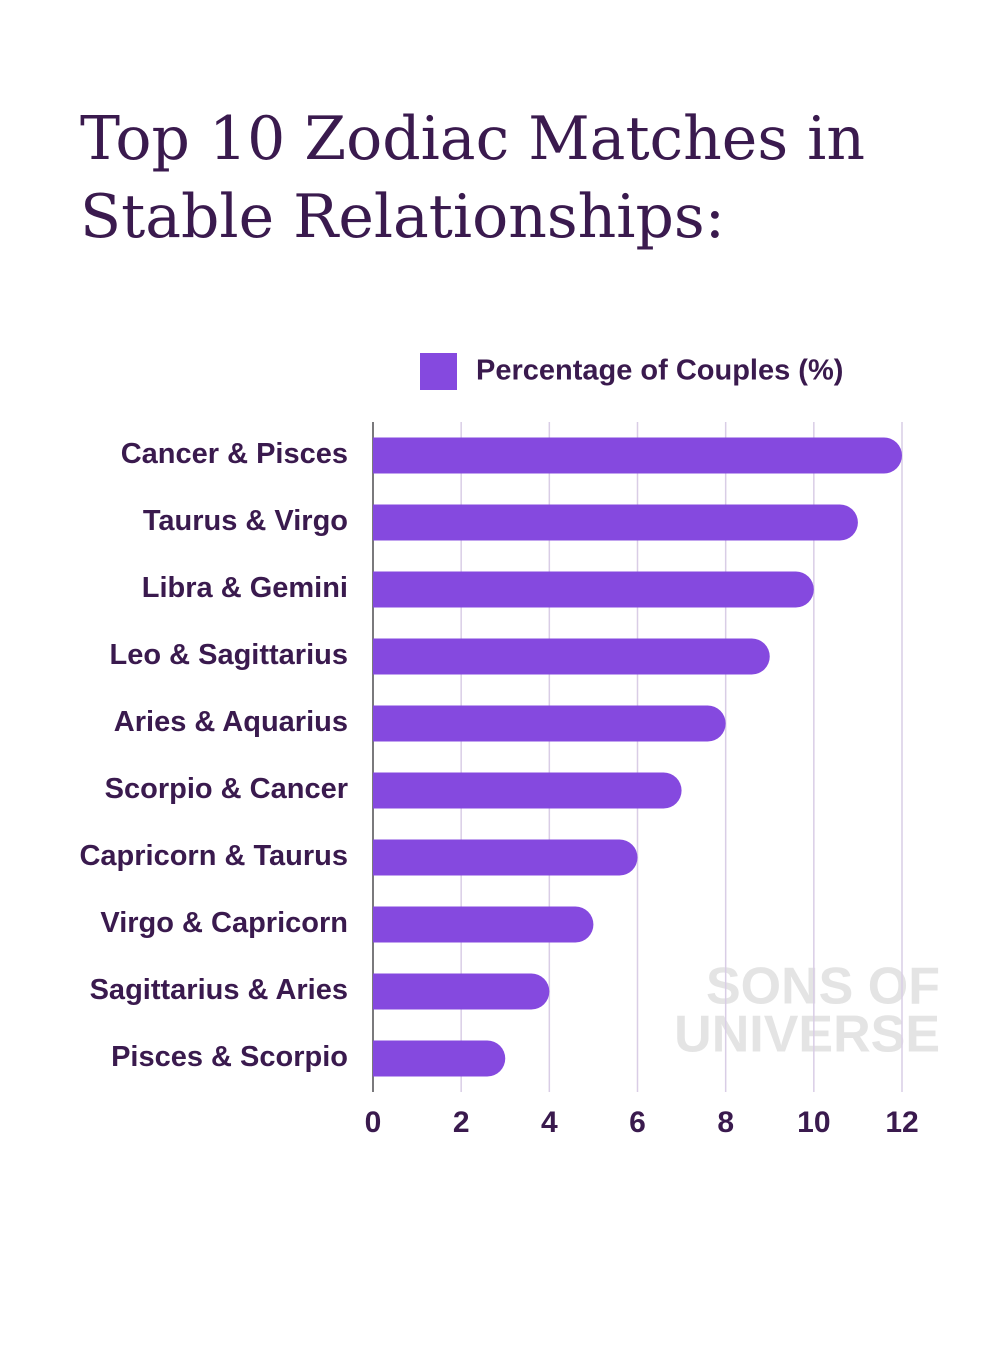  What do you see at coordinates (823, 987) in the screenshot?
I see `watermark: SONS OF` at bounding box center [823, 987].